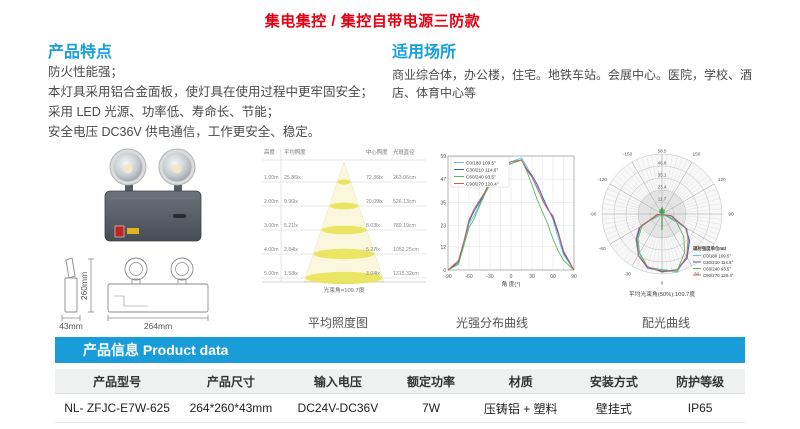 Image resolution: width=800 pixels, height=429 pixels. I want to click on y-tick-label: 23, so click(443, 227).